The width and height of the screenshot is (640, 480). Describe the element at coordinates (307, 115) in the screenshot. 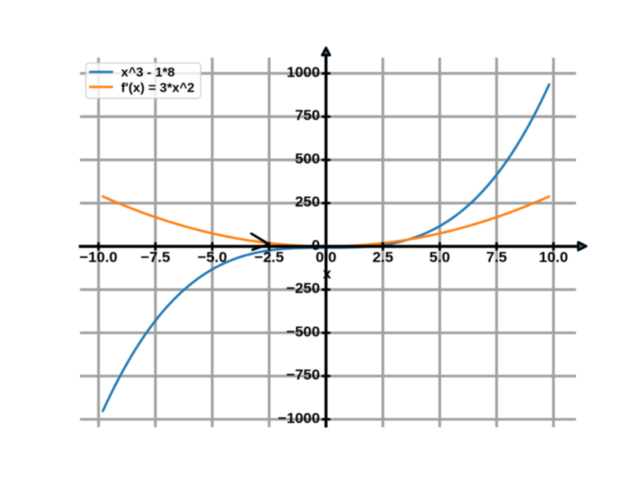

I see `svg-text: 750` at that location.